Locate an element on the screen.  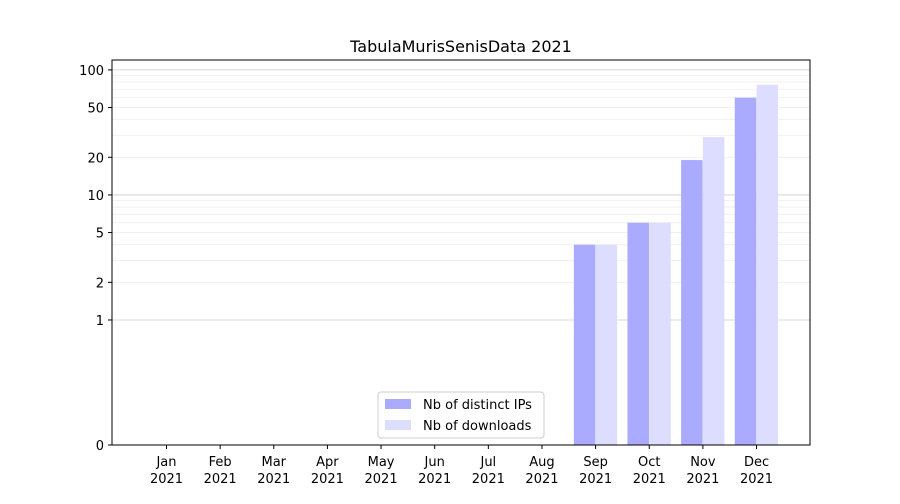
x-tick-label: Jun 2021 is located at coordinates (434, 471).